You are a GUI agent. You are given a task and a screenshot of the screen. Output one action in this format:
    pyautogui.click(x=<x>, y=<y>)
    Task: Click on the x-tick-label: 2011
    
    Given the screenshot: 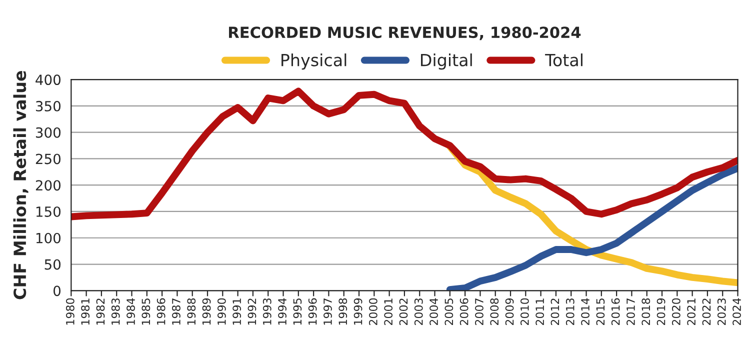 What is the action you would take?
    pyautogui.click(x=540, y=312)
    